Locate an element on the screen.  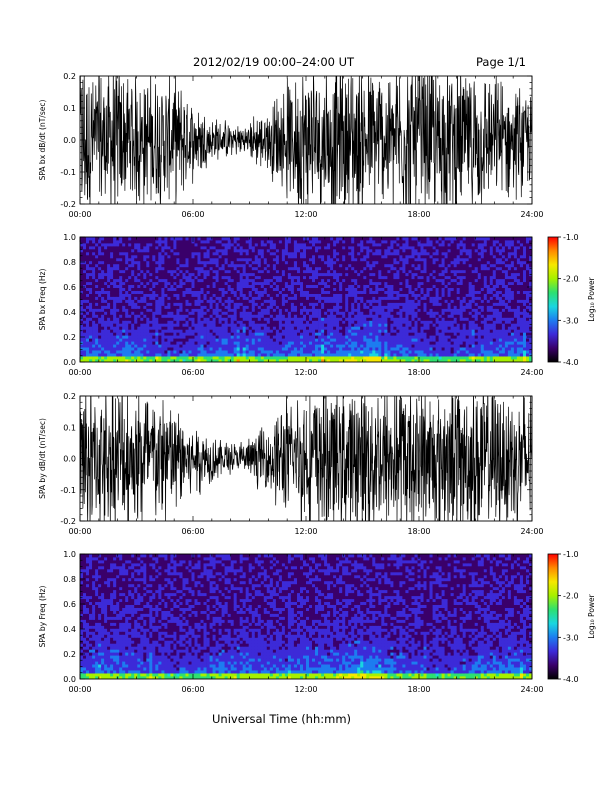
page-indicator: Page 1/1 is located at coordinates (501, 62).